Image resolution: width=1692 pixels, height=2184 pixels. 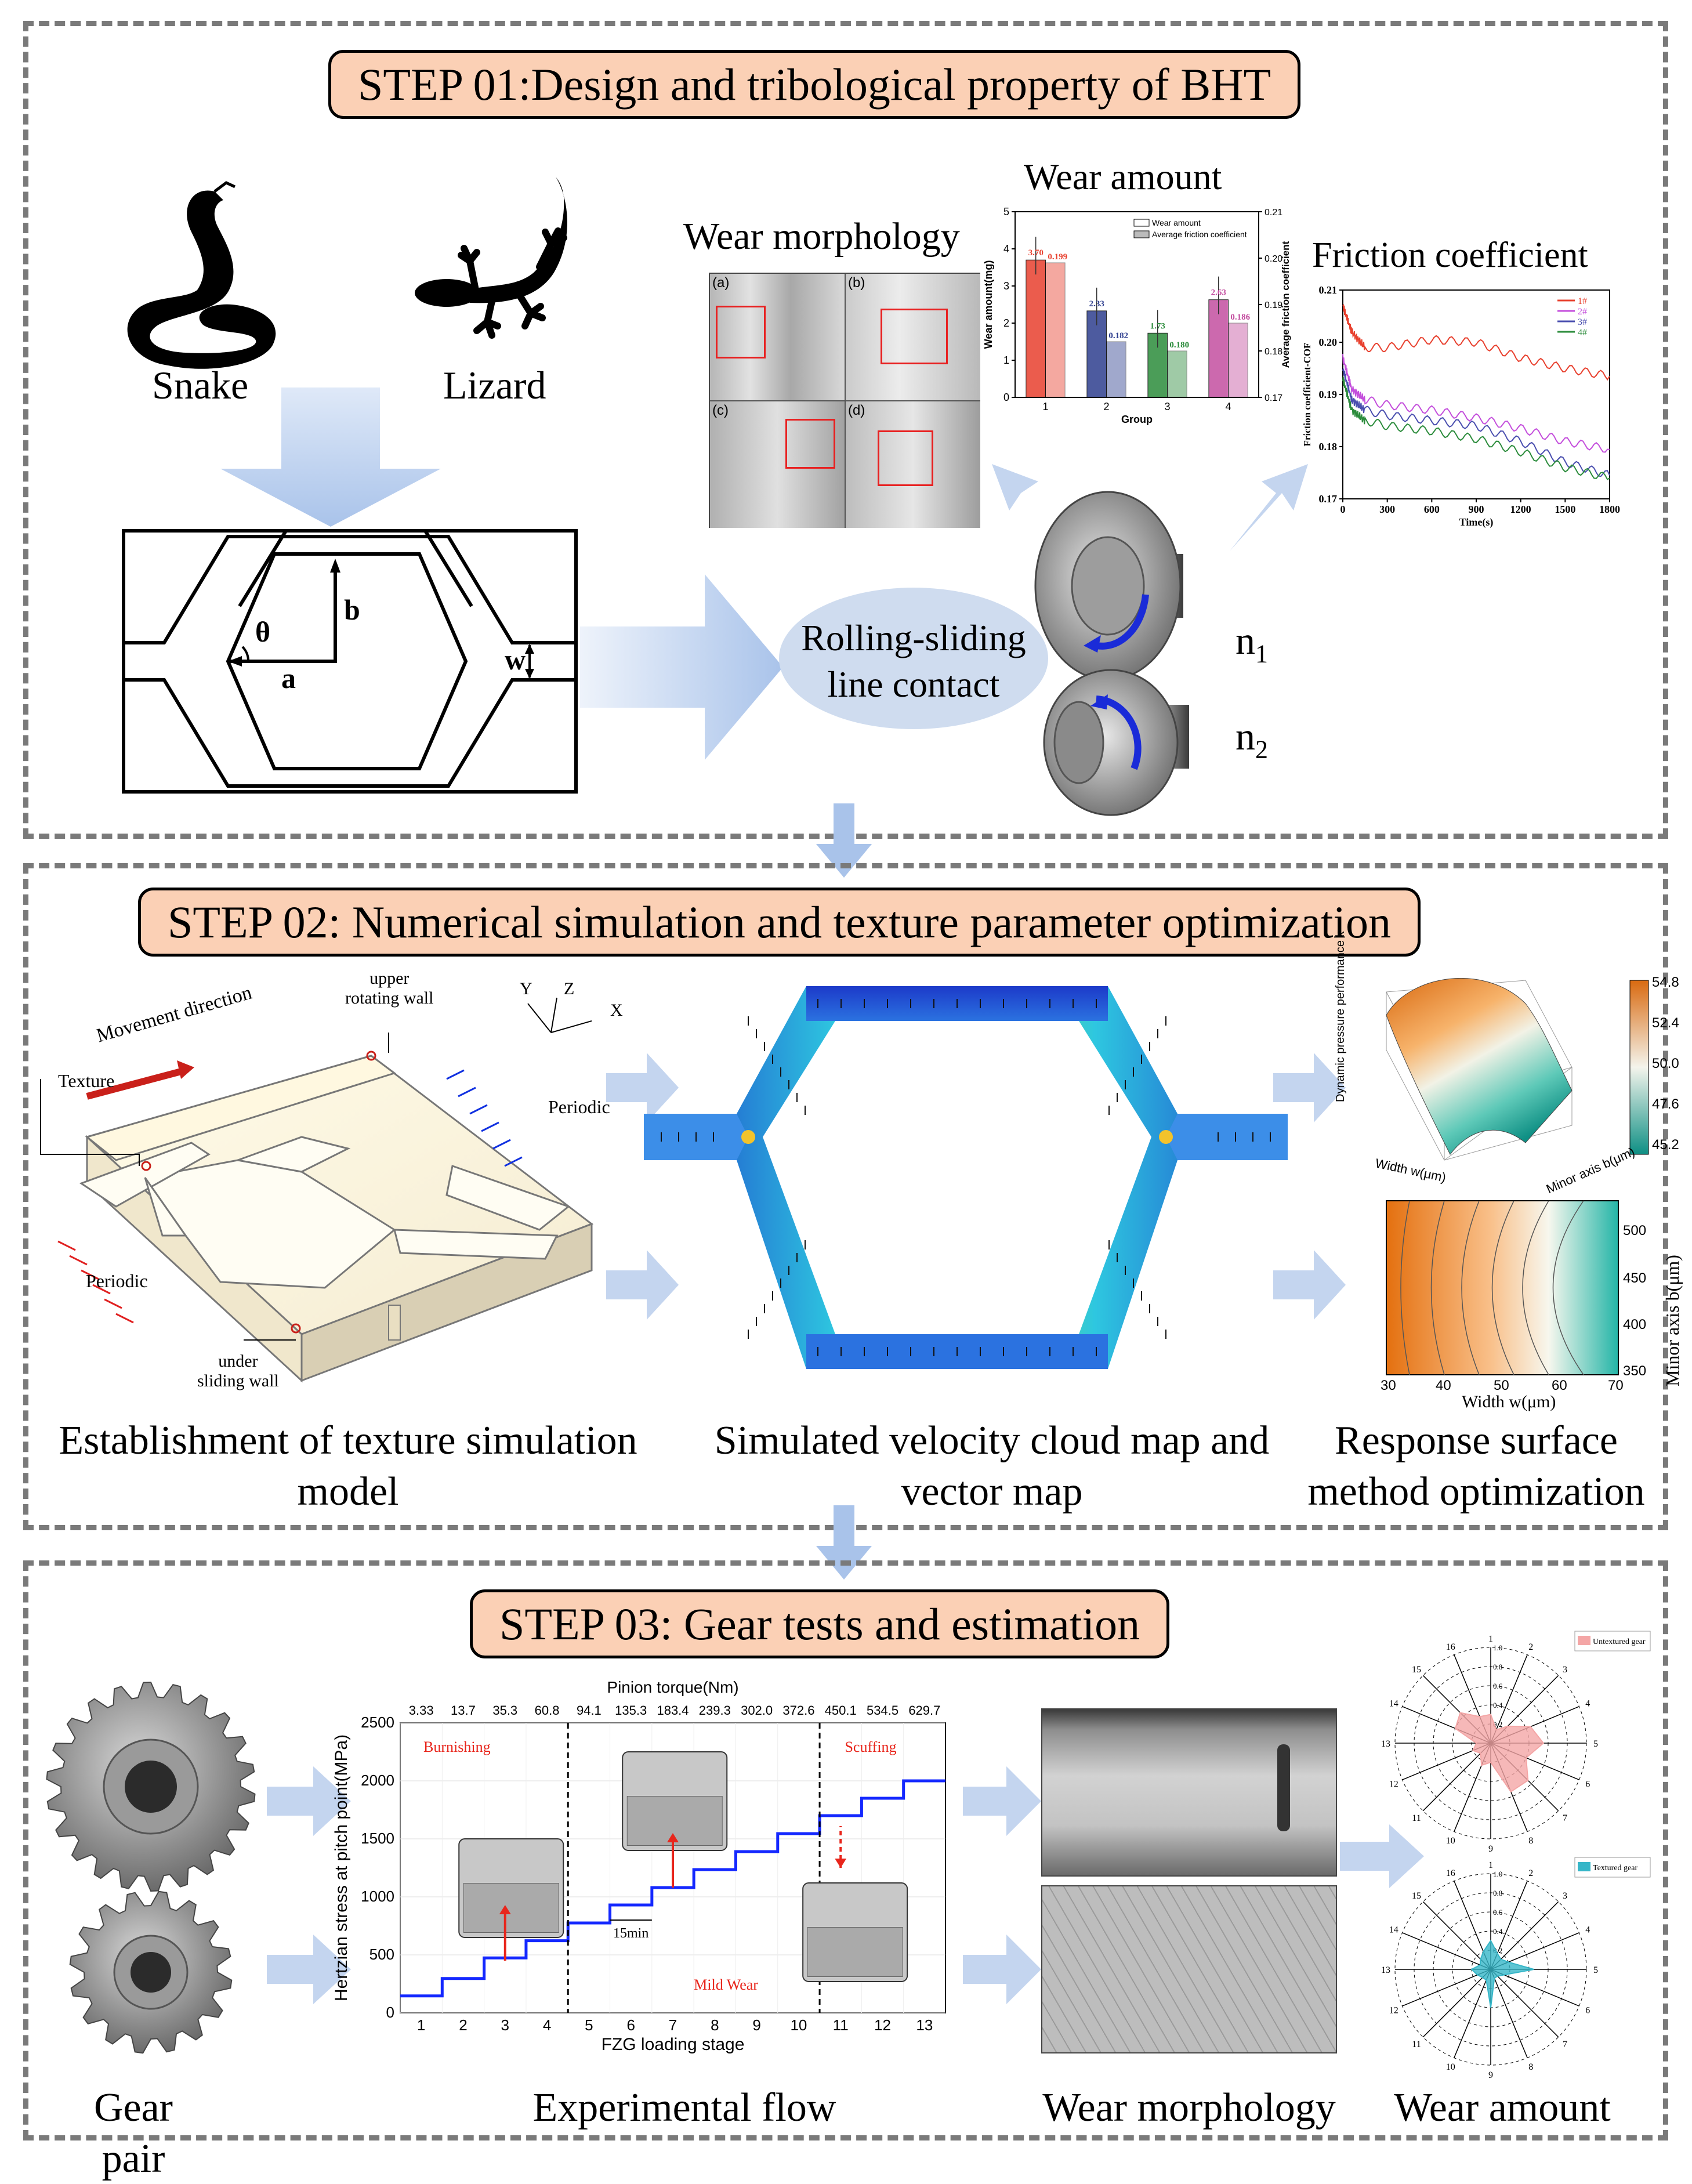 What do you see at coordinates (1118, 336) in the screenshot?
I see `friction-bar-label: 0.182` at bounding box center [1118, 336].